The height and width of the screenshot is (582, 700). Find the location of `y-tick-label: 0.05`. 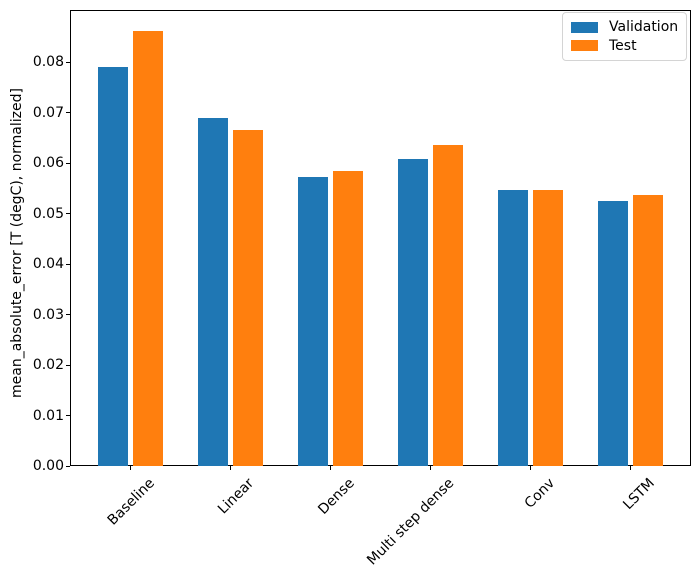

y-tick-label: 0.05 is located at coordinates (48, 213).